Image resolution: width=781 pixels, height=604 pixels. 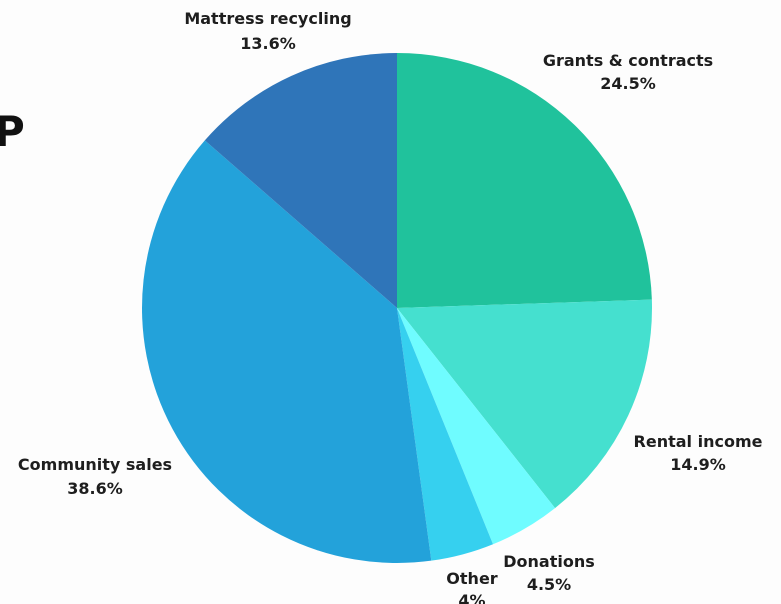 What do you see at coordinates (267, 18) in the screenshot?
I see `slice-label-mattress-recycling: Mattress recycling` at bounding box center [267, 18].